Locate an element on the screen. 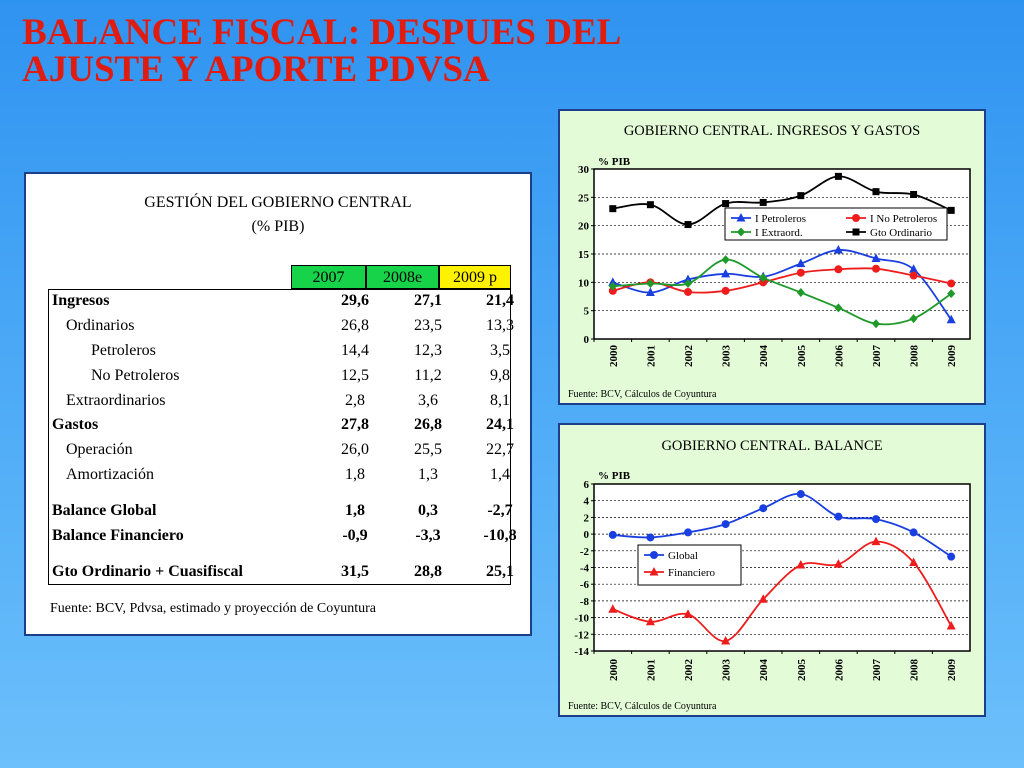 The height and width of the screenshot is (768, 1024). legend-label: Global is located at coordinates (683, 556).